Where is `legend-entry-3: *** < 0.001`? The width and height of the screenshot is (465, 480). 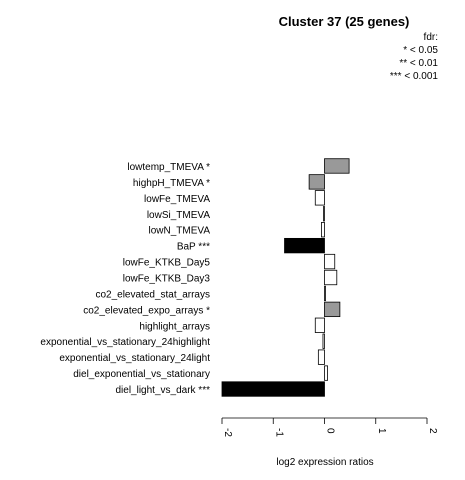 legend-entry-3: *** < 0.001 is located at coordinates (414, 76).